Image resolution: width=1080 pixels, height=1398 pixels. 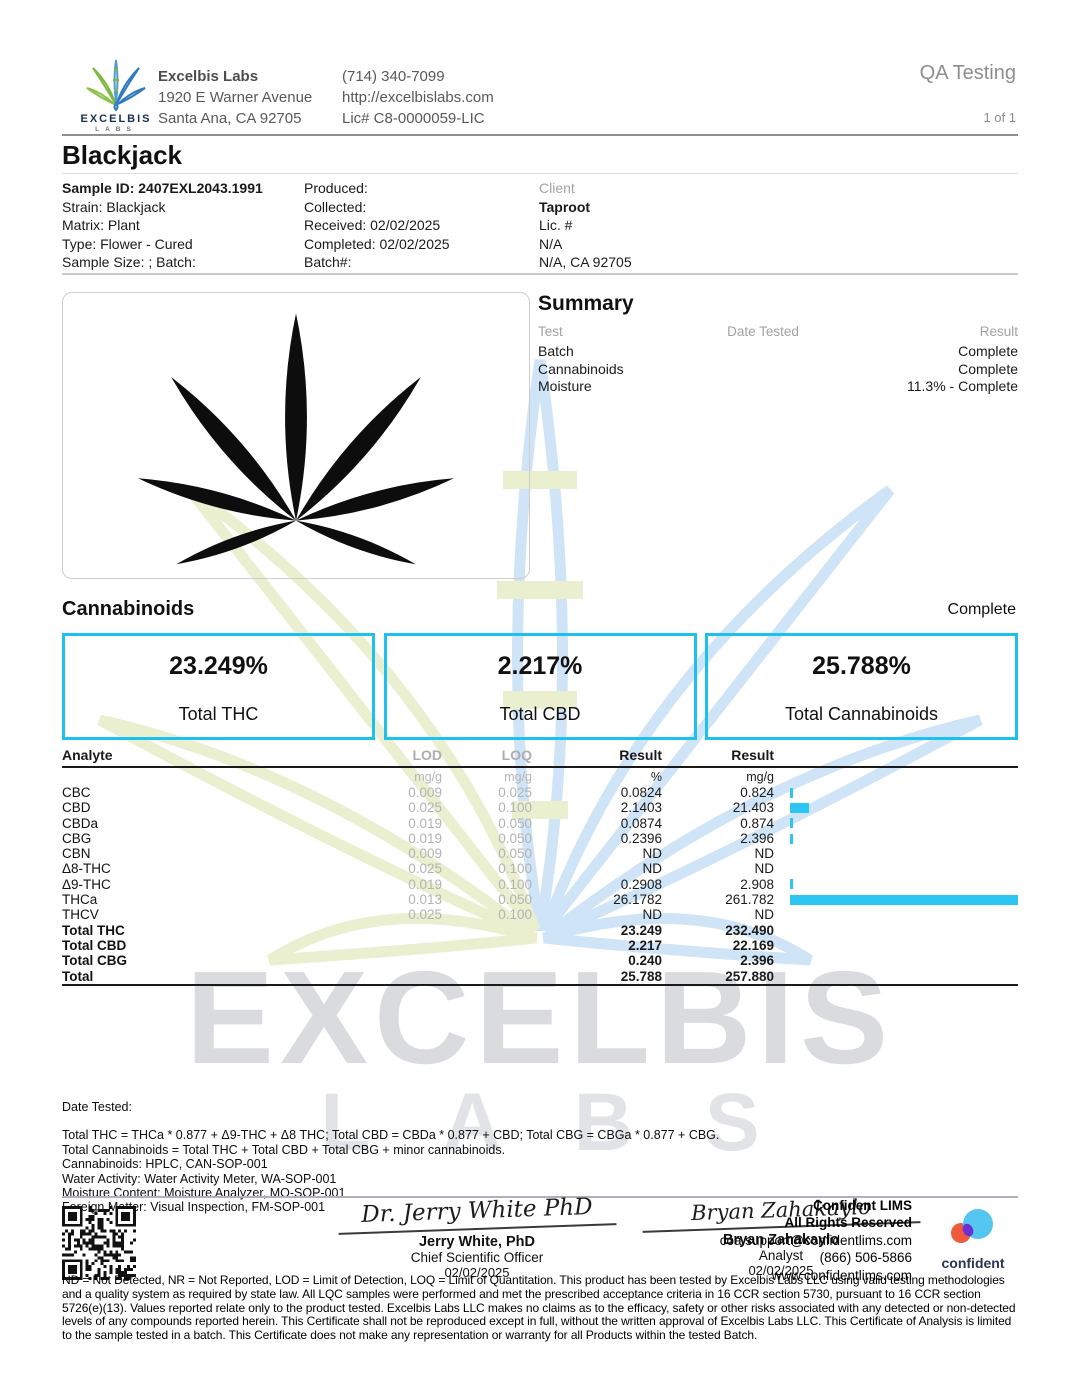 I want to click on analyte-name: Δ8-THC, so click(x=86, y=869).